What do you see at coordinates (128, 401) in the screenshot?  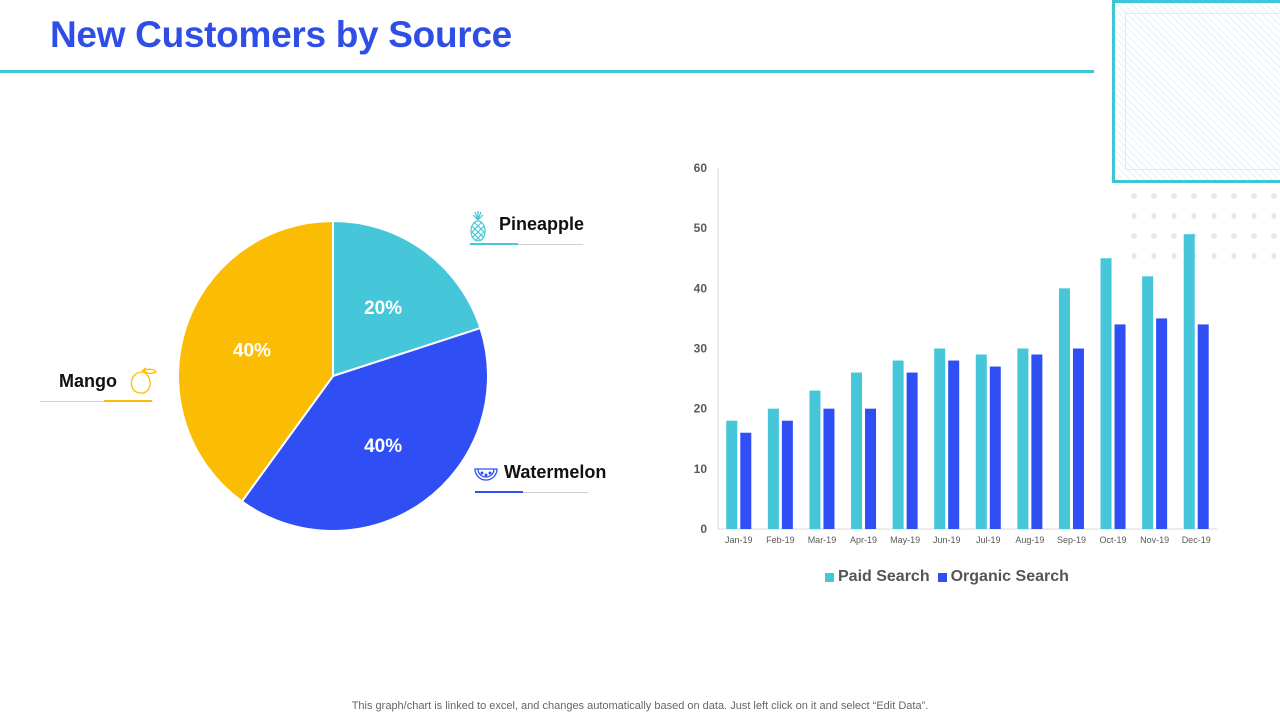 I see `mango-label-accent` at bounding box center [128, 401].